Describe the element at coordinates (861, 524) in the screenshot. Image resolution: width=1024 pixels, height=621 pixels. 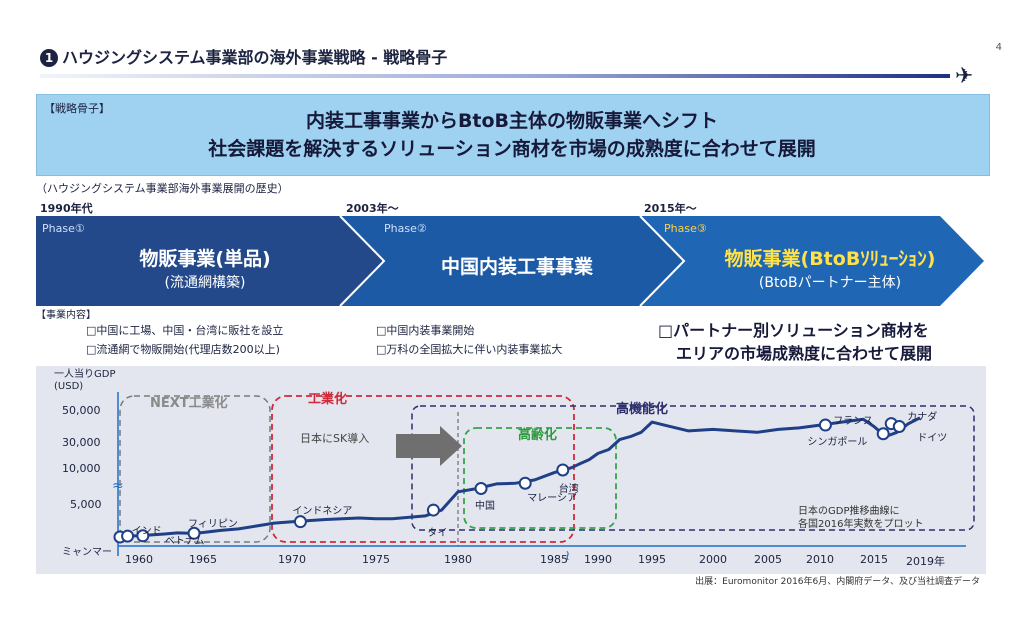
I see `note-line-2: 各国2016年実数をプロット` at that location.